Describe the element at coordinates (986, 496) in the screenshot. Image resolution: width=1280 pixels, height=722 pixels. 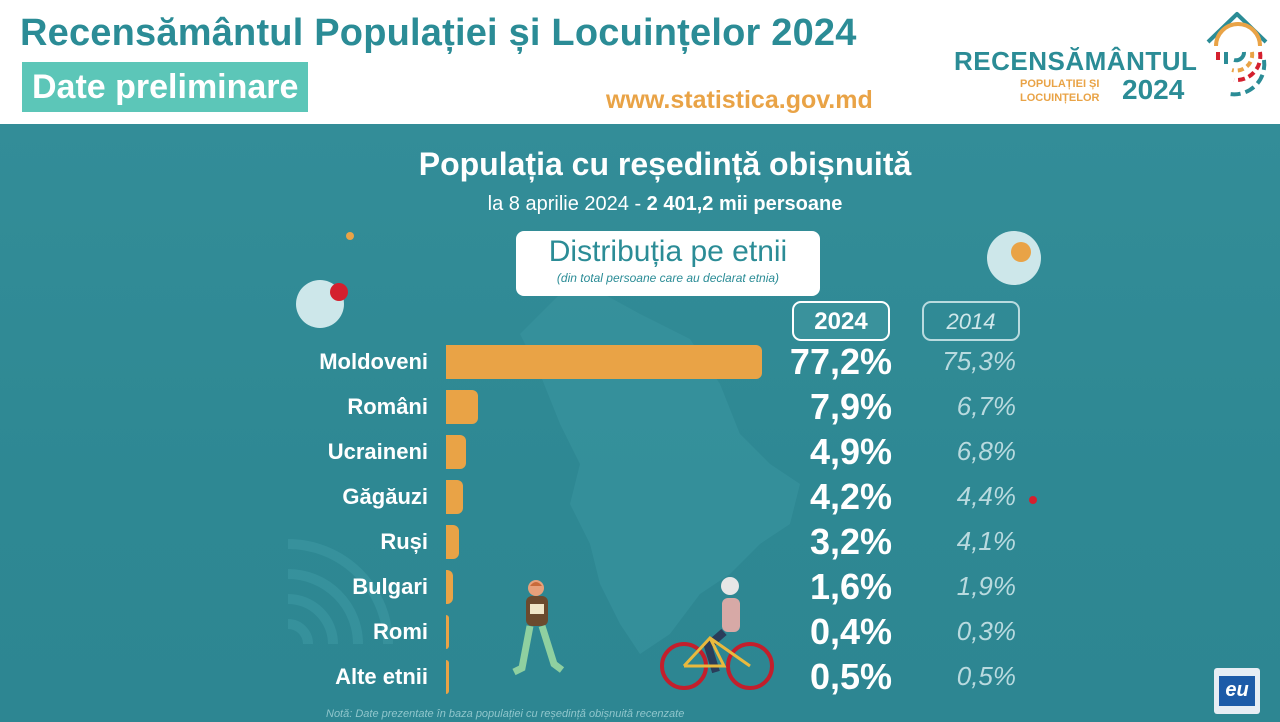
I see `value-label-2014: 4,4%` at that location.